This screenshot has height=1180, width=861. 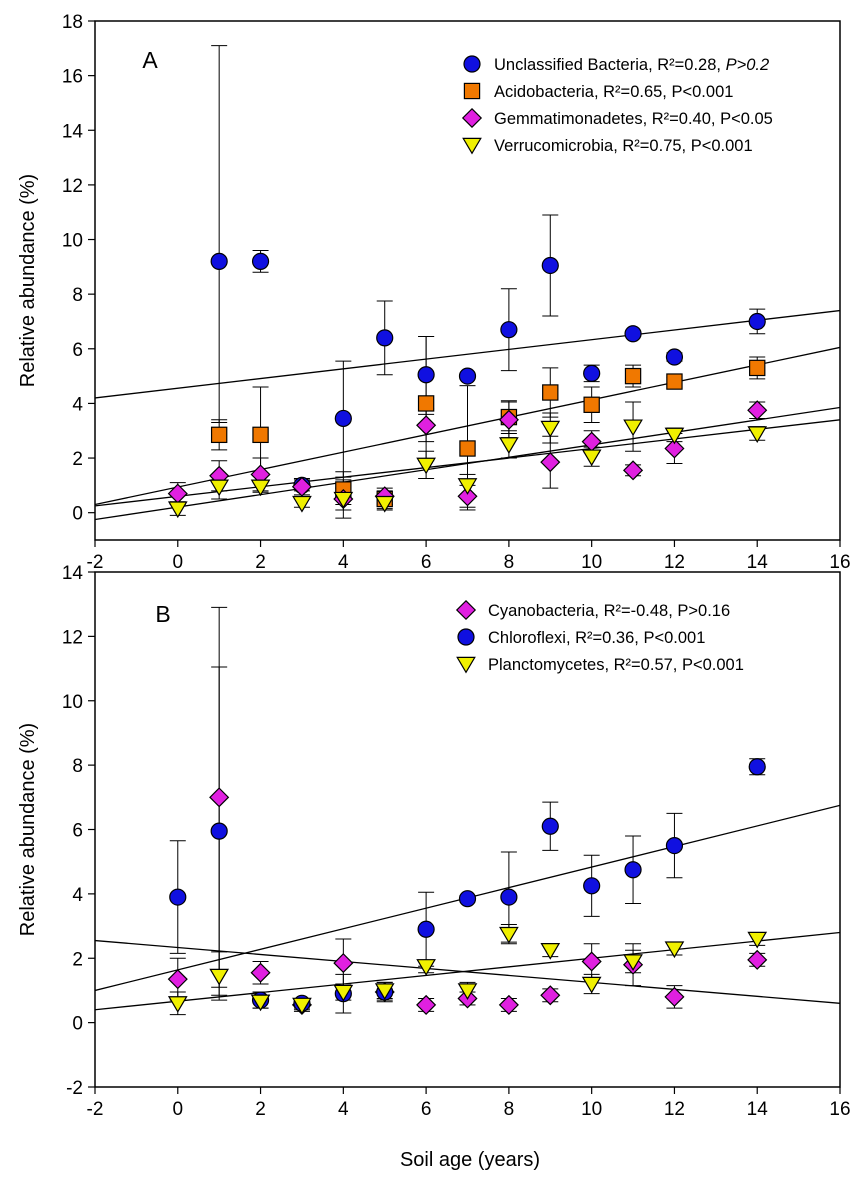 I want to click on y-tick-label: 0, so click(x=77, y=514).